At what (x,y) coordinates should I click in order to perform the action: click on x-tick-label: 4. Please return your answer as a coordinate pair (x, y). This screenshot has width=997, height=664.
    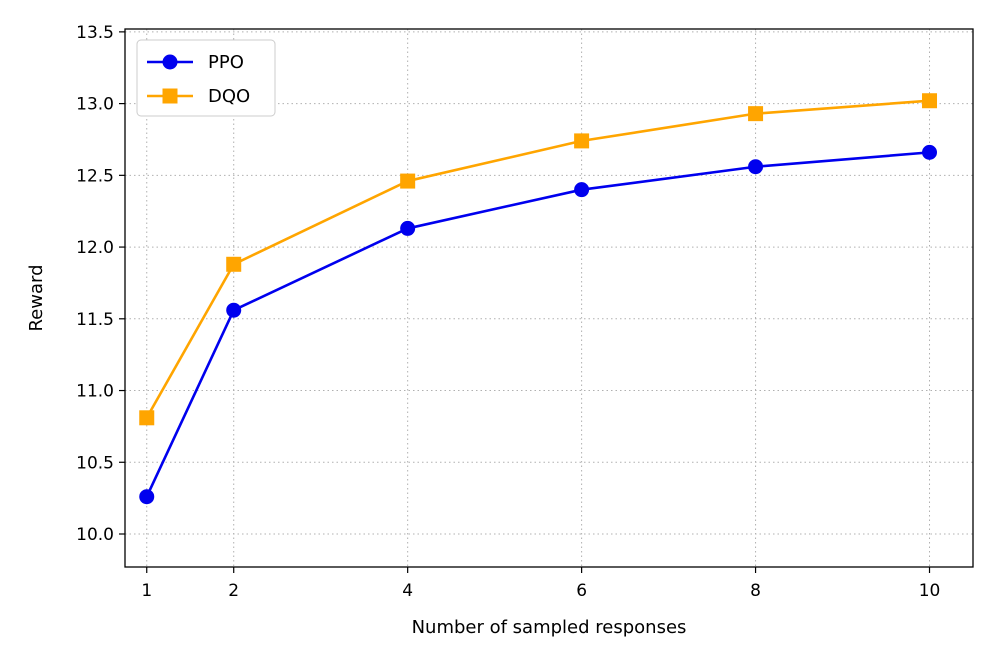
    Looking at the image, I should click on (407, 591).